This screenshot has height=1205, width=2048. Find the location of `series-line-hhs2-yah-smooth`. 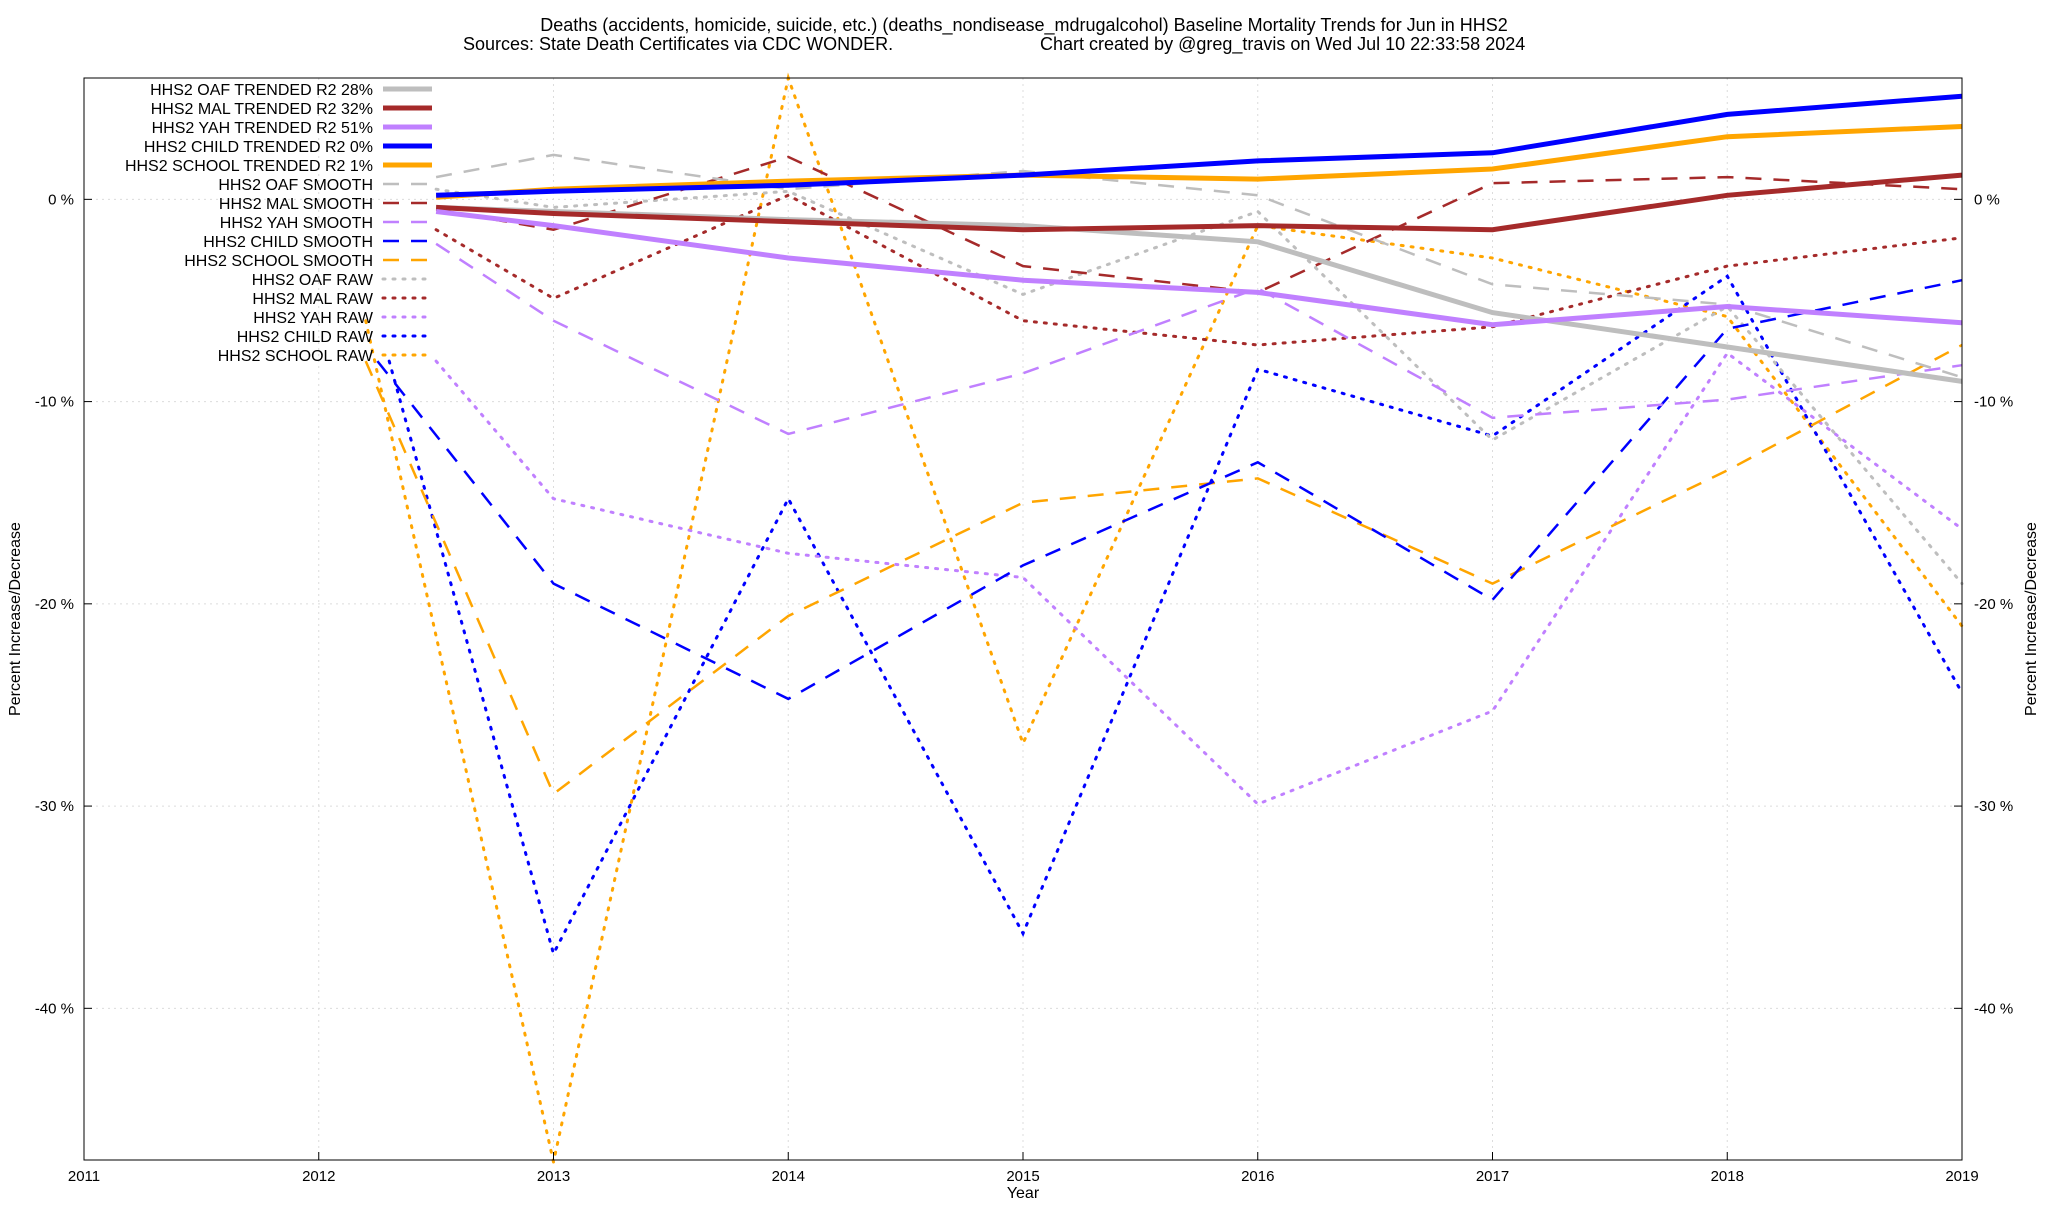

series-line-hhs2-yah-smooth is located at coordinates (1199, 339).